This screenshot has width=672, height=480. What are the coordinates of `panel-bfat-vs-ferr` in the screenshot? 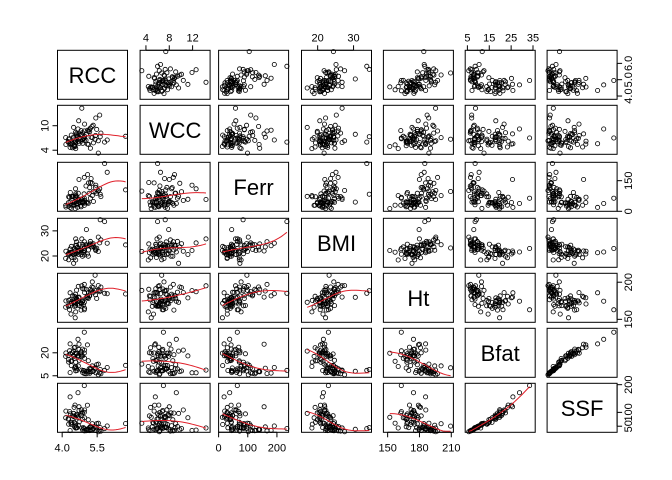 It's located at (254, 352).